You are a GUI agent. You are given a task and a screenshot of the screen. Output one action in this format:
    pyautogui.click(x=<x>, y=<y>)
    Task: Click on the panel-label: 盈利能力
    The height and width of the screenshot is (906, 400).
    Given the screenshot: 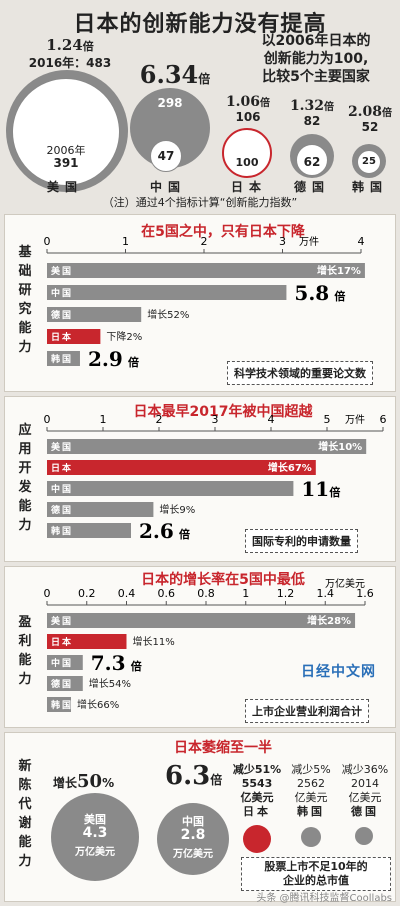 What is the action you would take?
    pyautogui.click(x=25, y=651)
    